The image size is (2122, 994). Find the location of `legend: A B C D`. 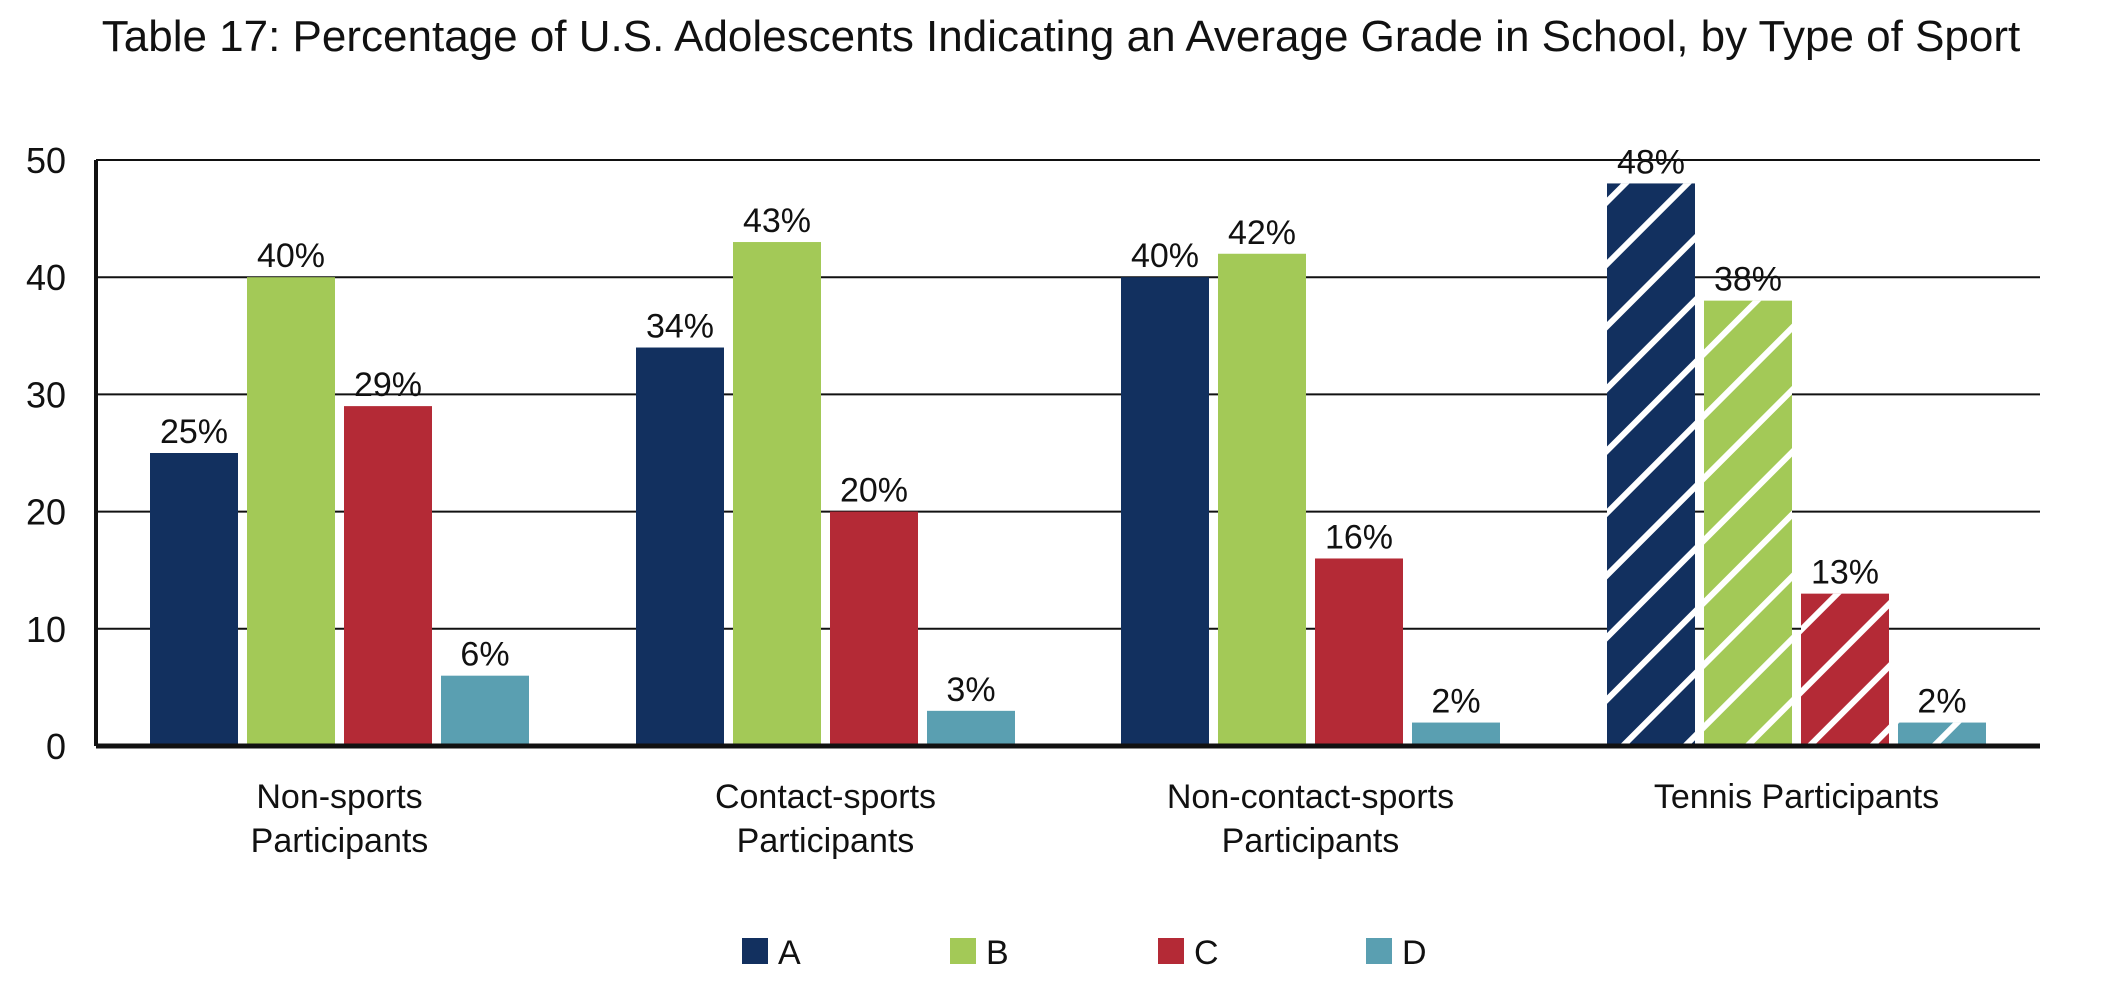

legend: A B C D is located at coordinates (1084, 953).